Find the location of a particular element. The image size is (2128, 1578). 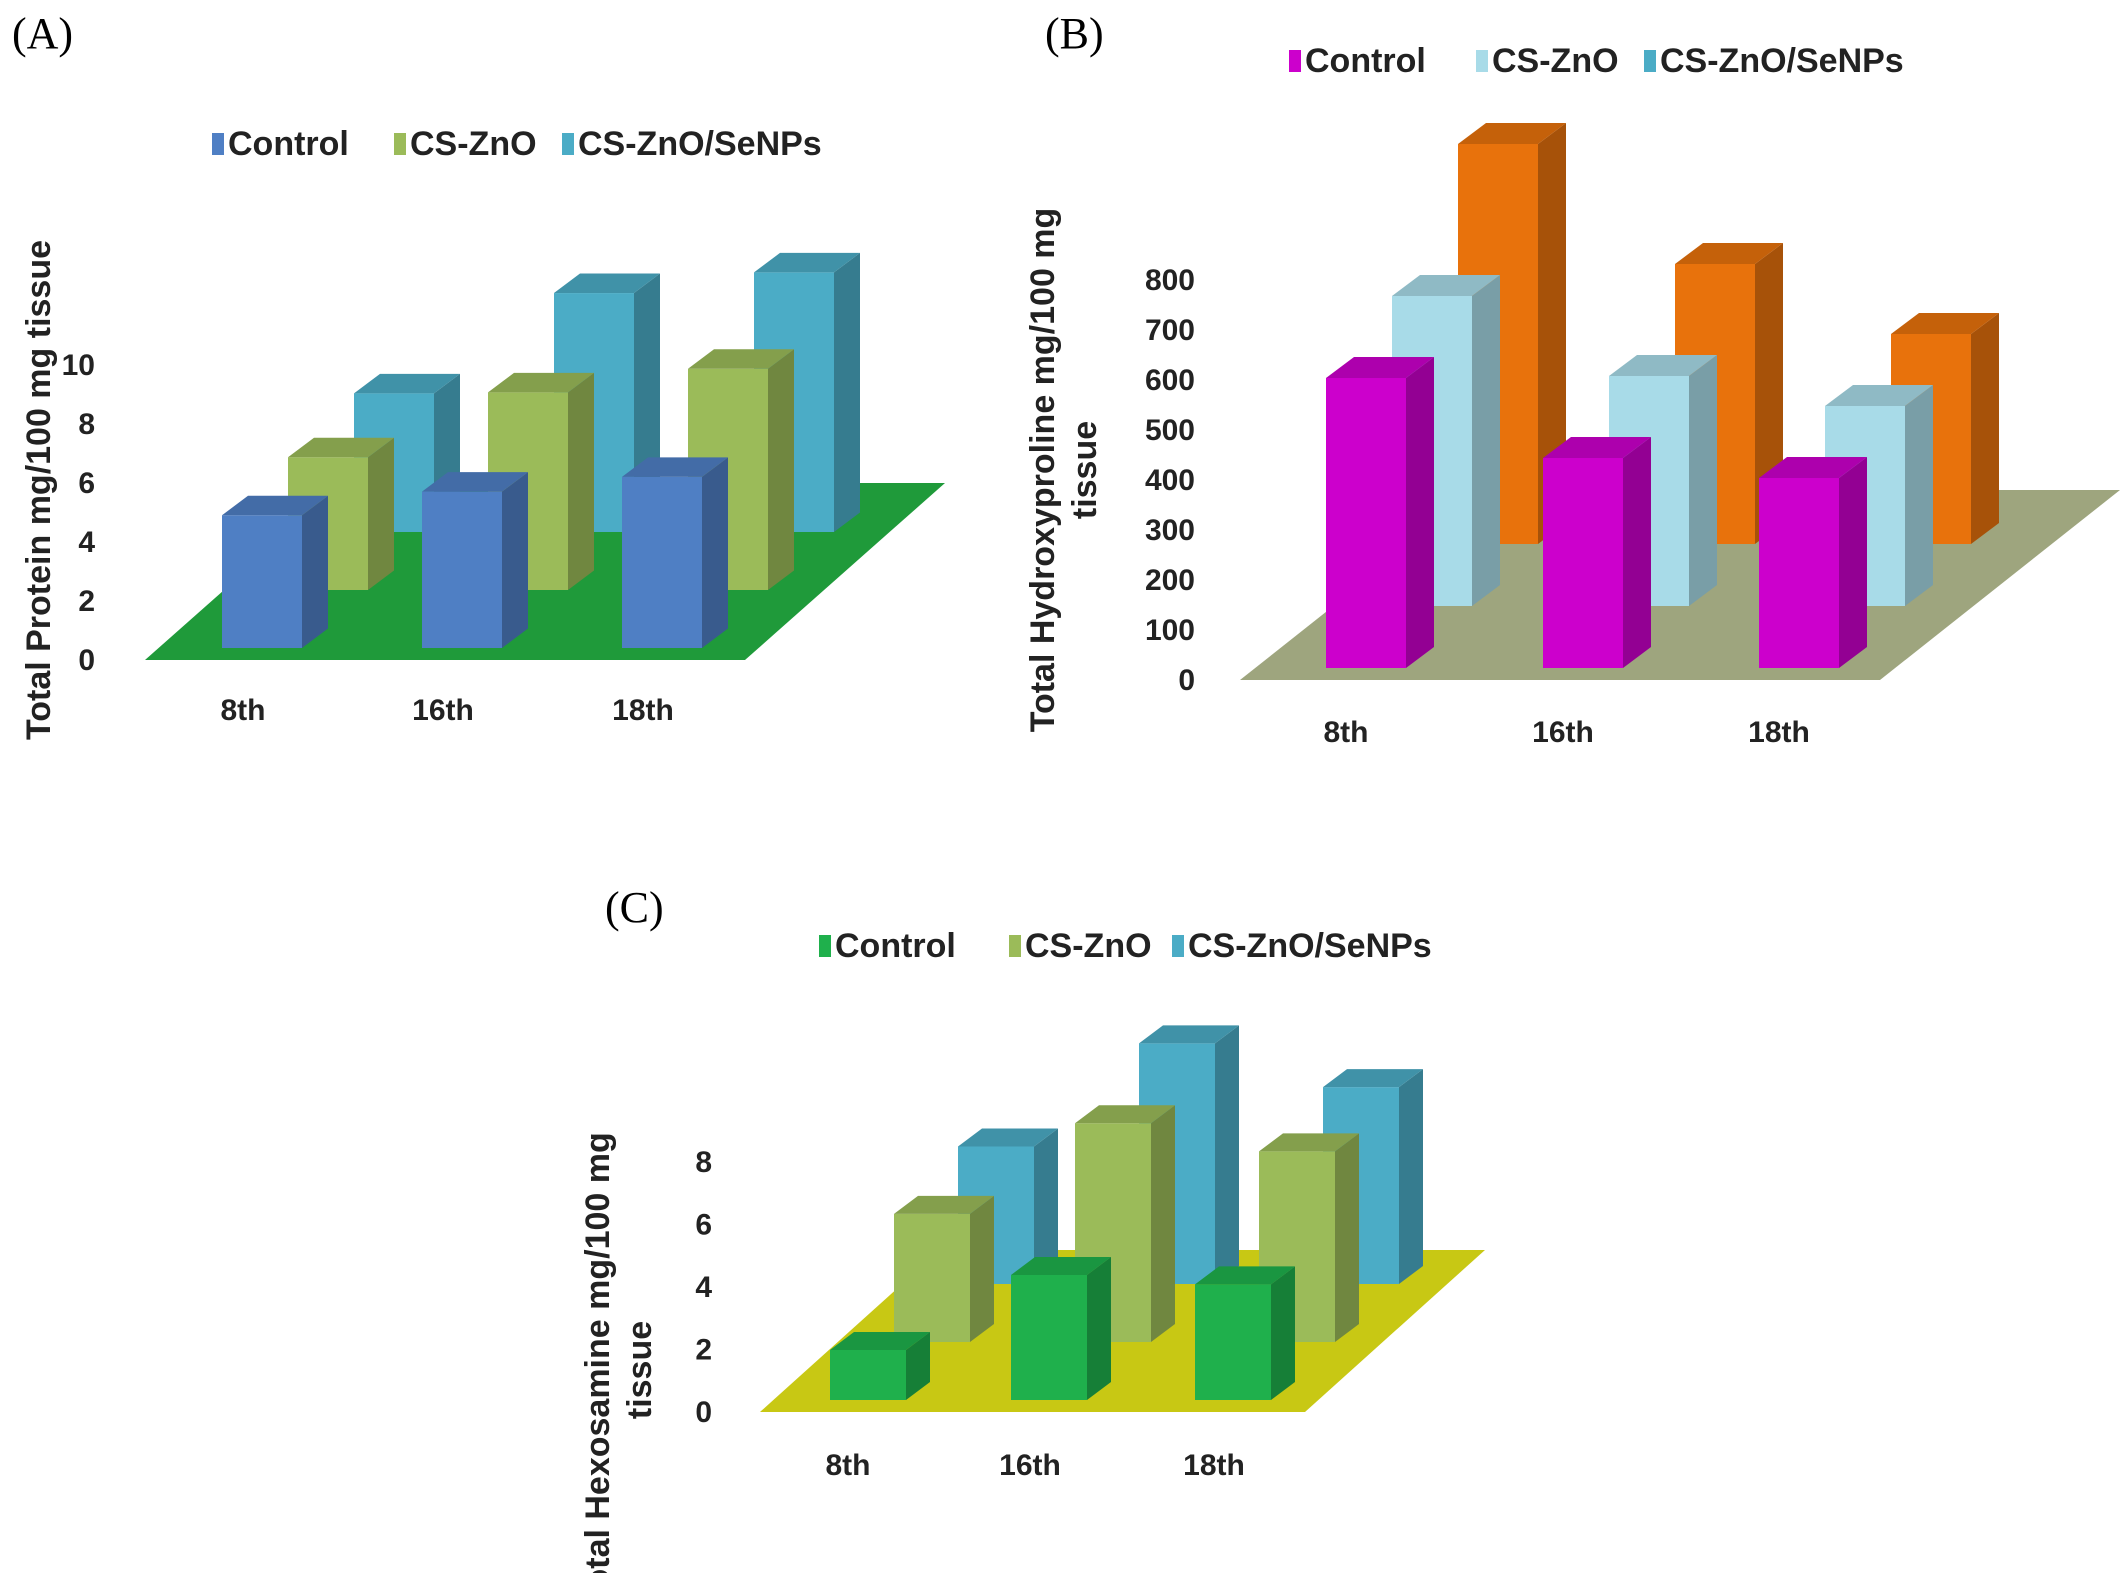

y-tick-label: 300 is located at coordinates (1170, 530).